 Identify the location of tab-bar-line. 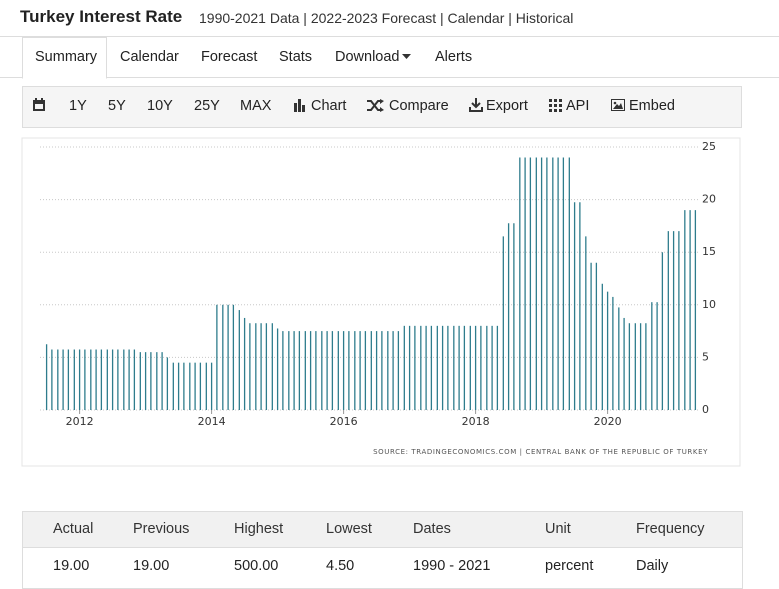
(389, 77).